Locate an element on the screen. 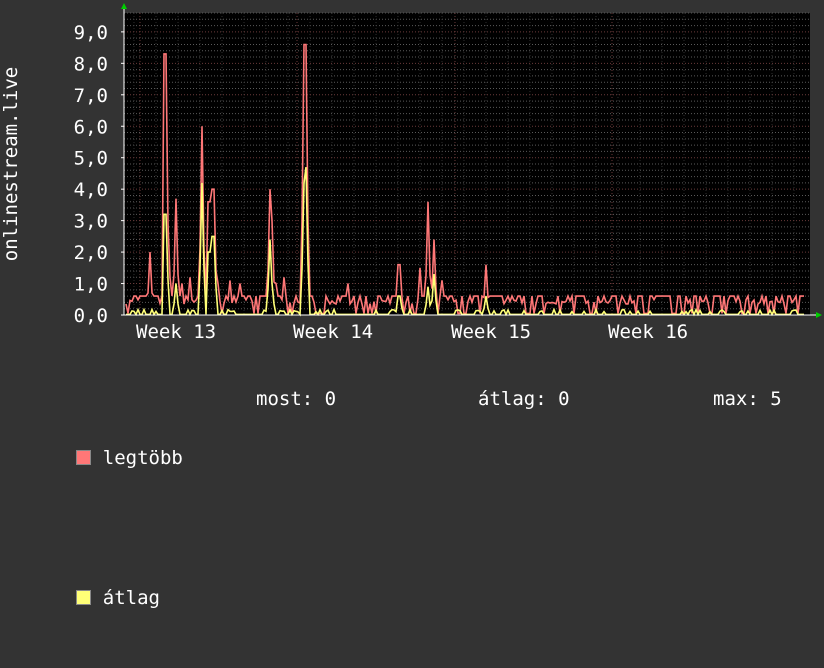 The width and height of the screenshot is (824, 668). x-tick-label: Week 16 is located at coordinates (648, 332).